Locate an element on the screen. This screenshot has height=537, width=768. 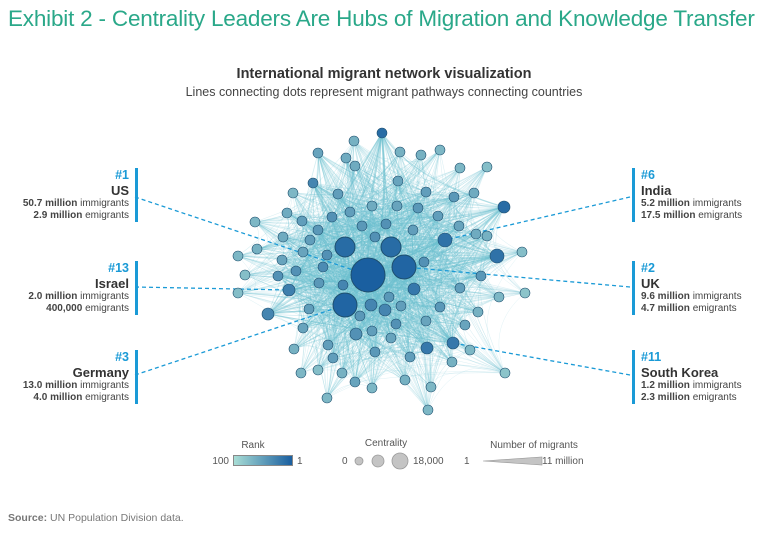
callout-rank: #13 is located at coordinates (118, 268).